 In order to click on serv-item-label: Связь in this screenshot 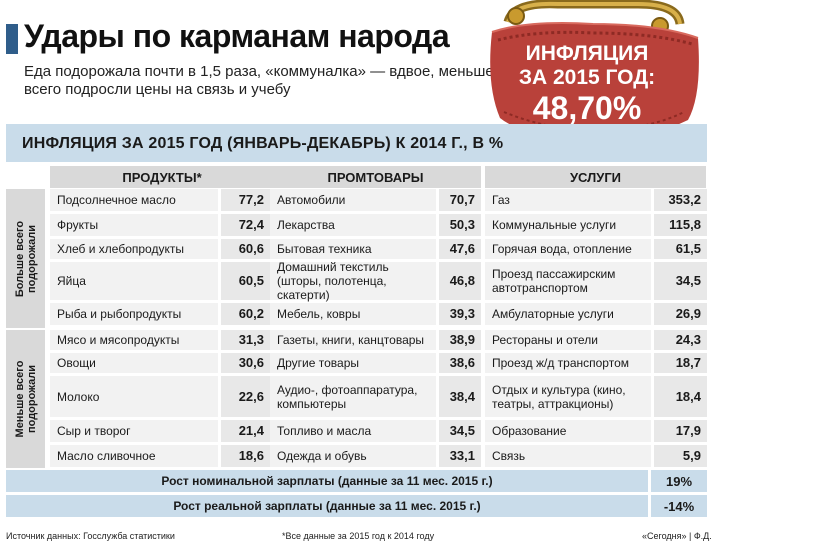, I will do `click(568, 456)`.